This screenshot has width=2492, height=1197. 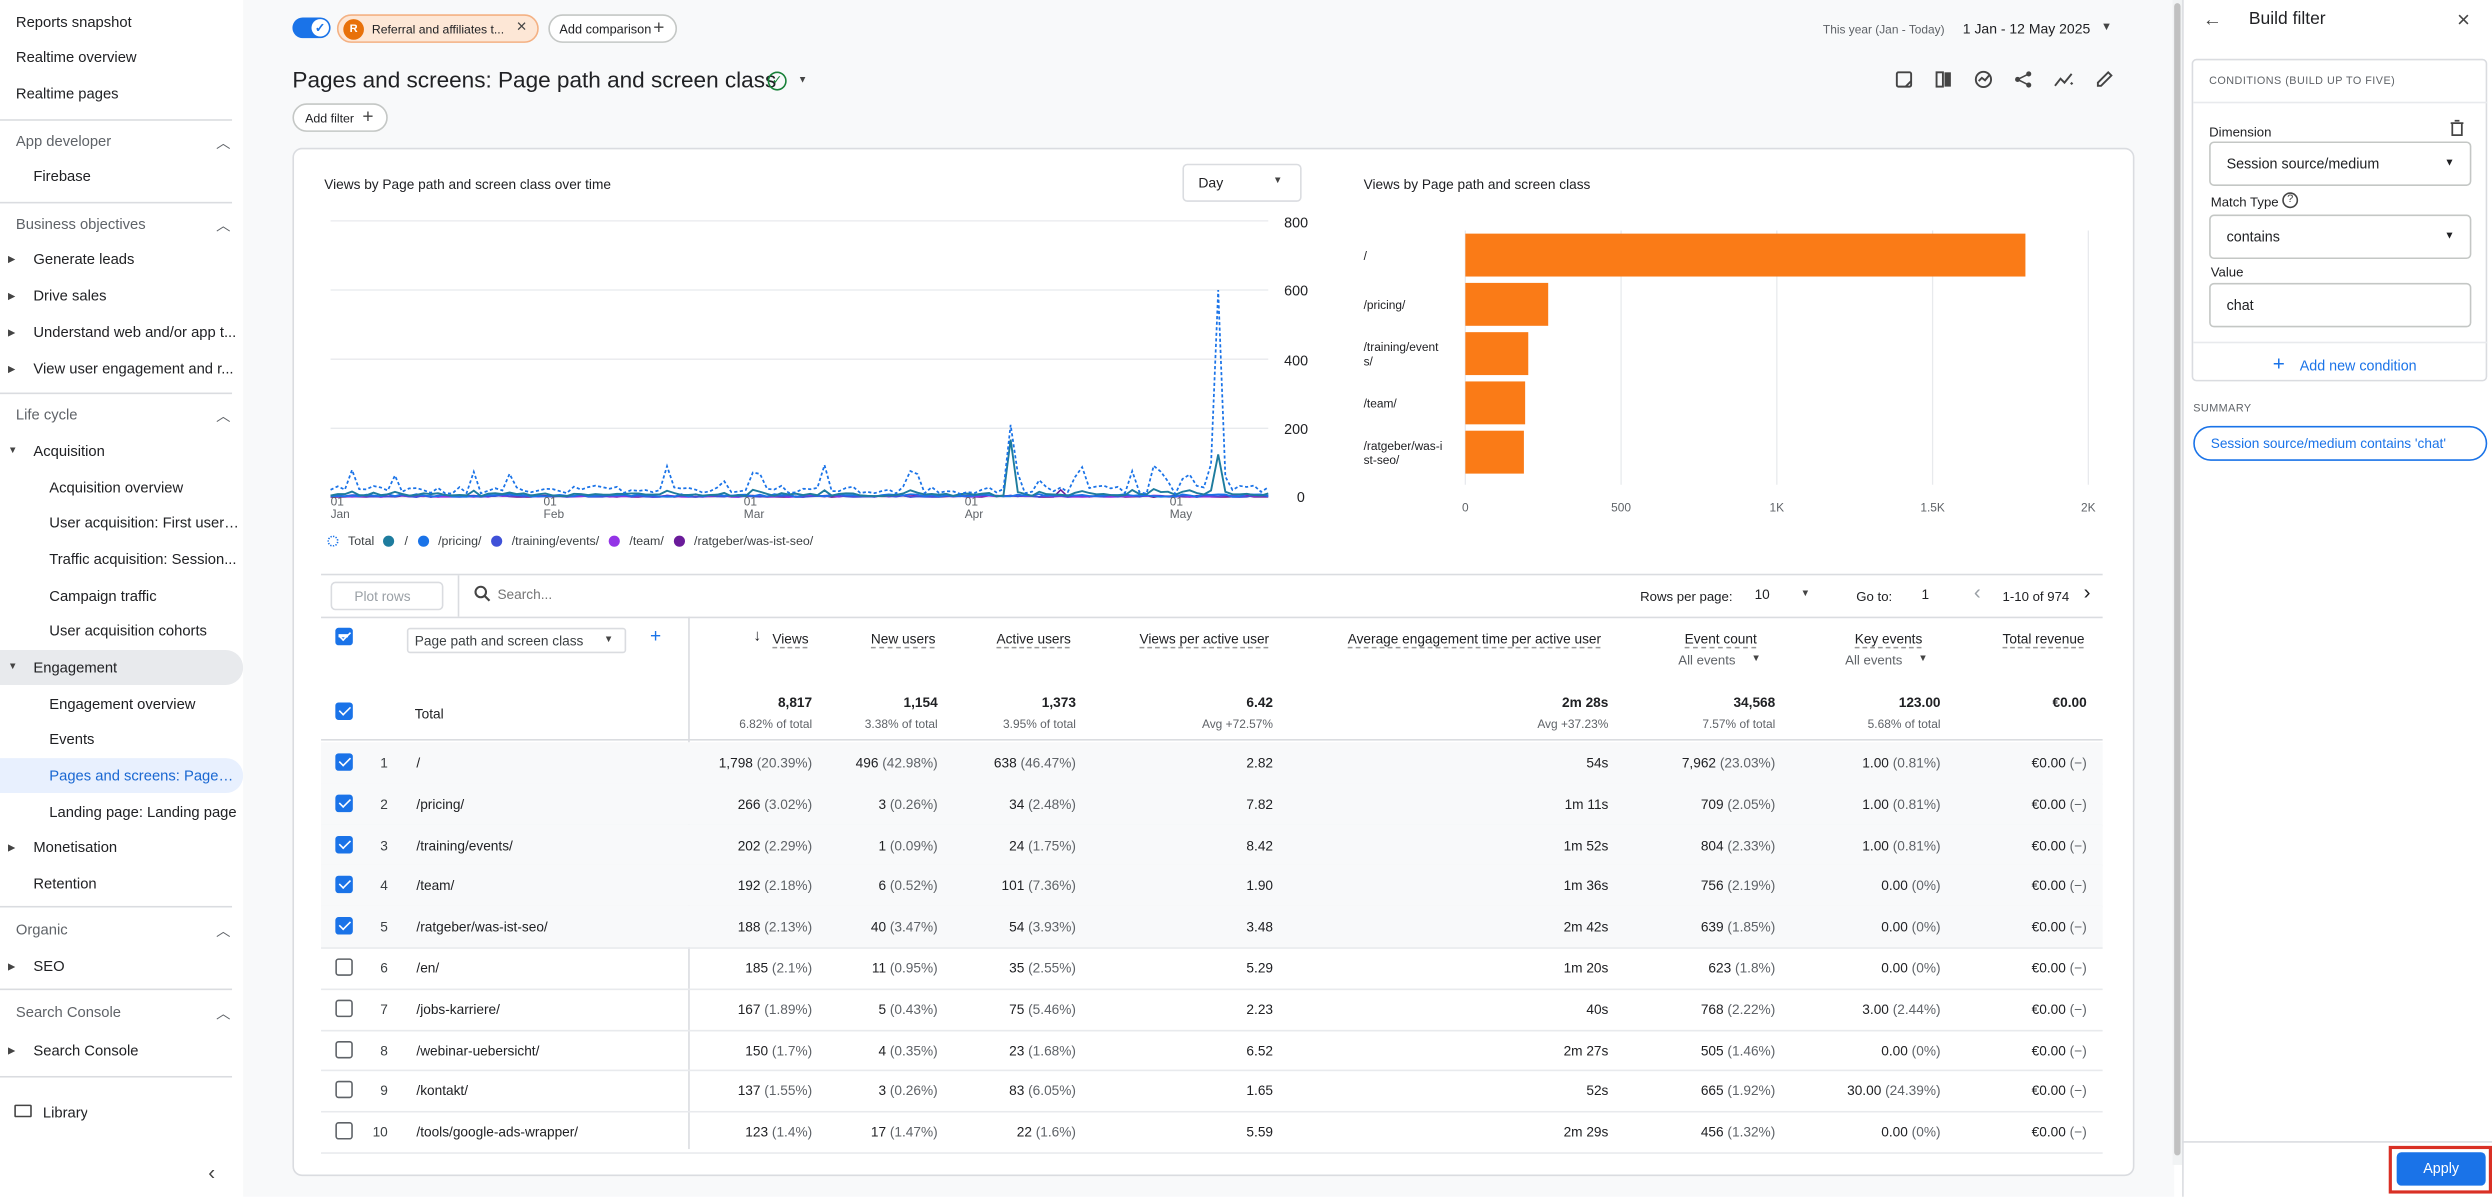 What do you see at coordinates (418, 762) in the screenshot?
I see `page-path-link: /` at bounding box center [418, 762].